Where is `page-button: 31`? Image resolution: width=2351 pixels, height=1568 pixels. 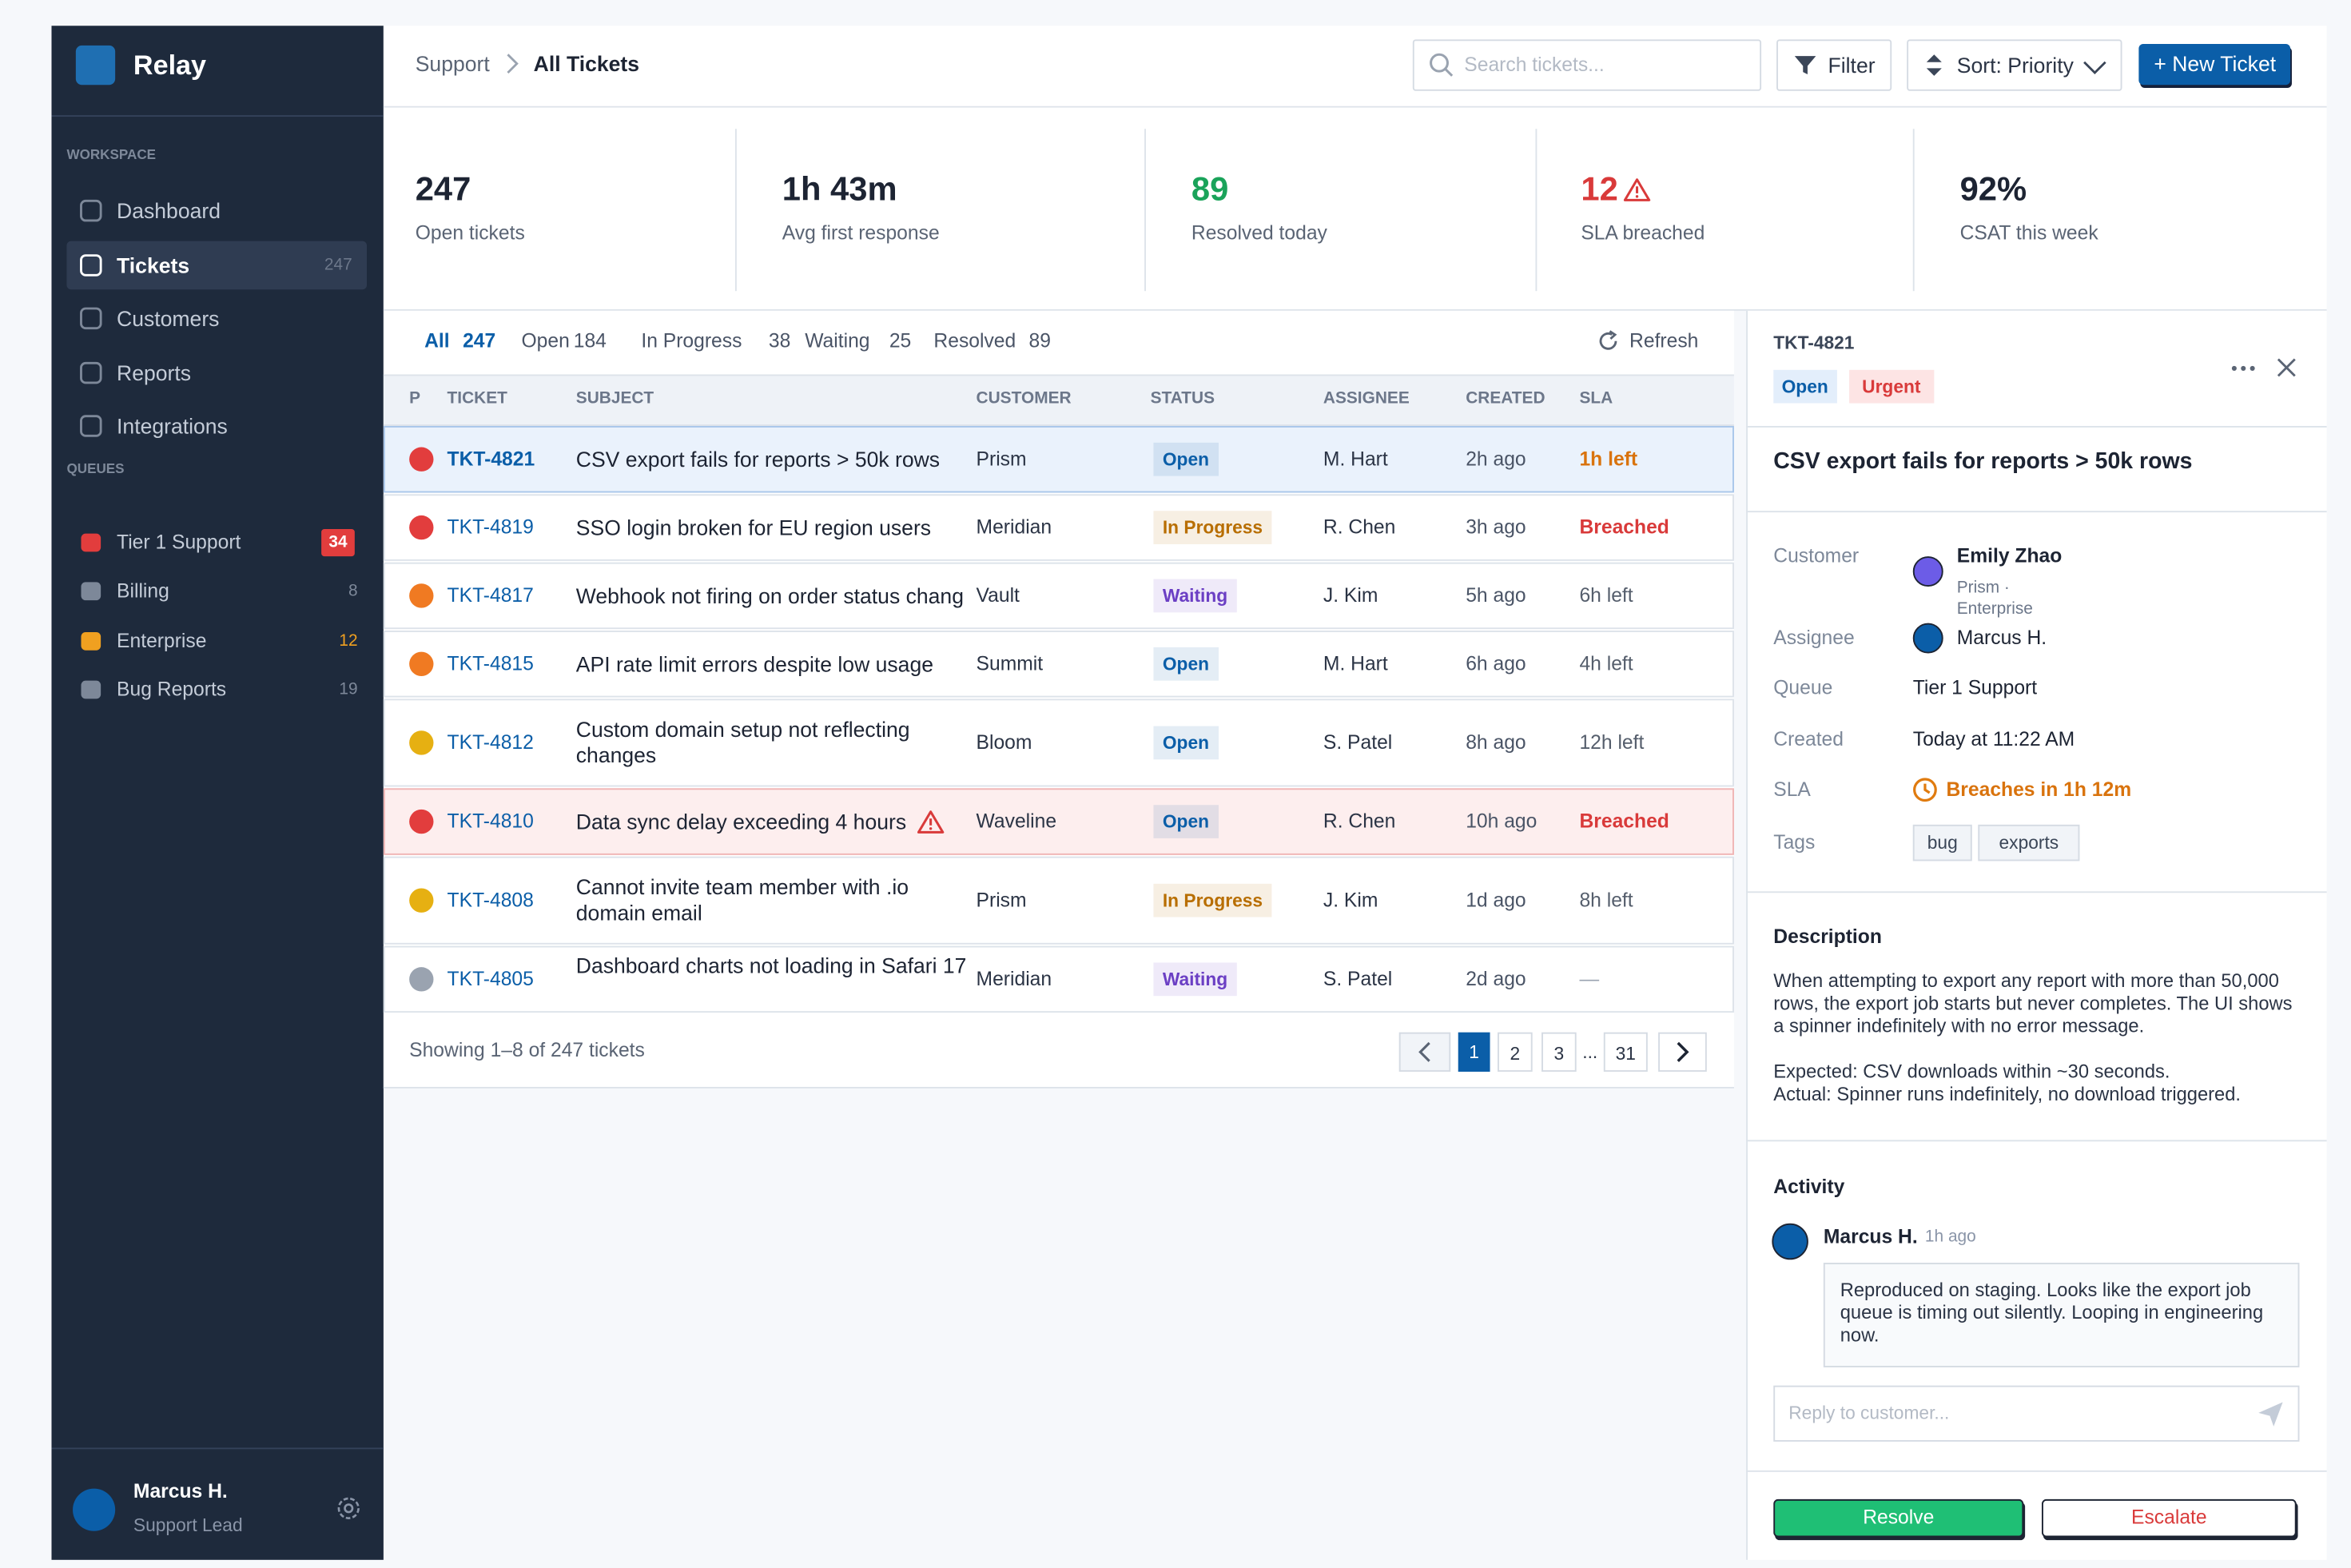
page-button: 31 is located at coordinates (1625, 1052).